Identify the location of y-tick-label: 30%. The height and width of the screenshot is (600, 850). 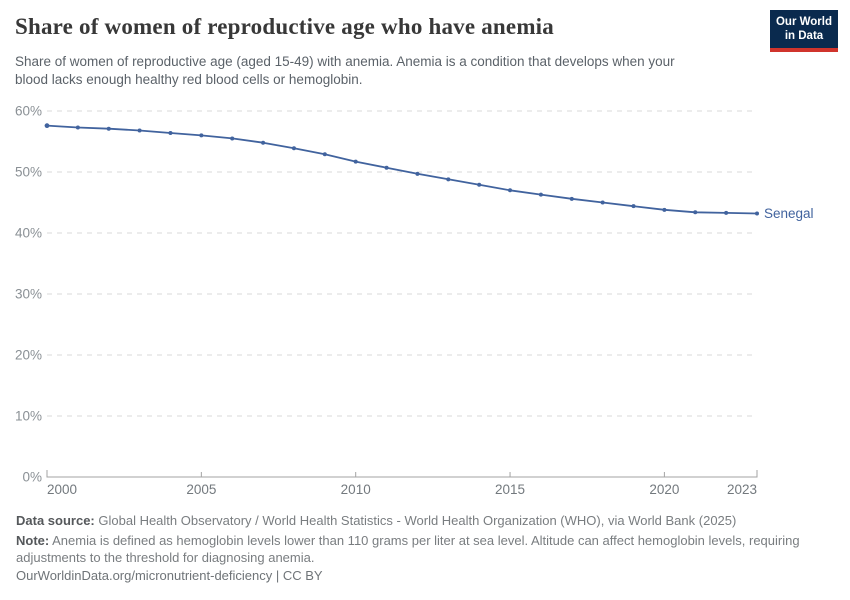
(28, 294).